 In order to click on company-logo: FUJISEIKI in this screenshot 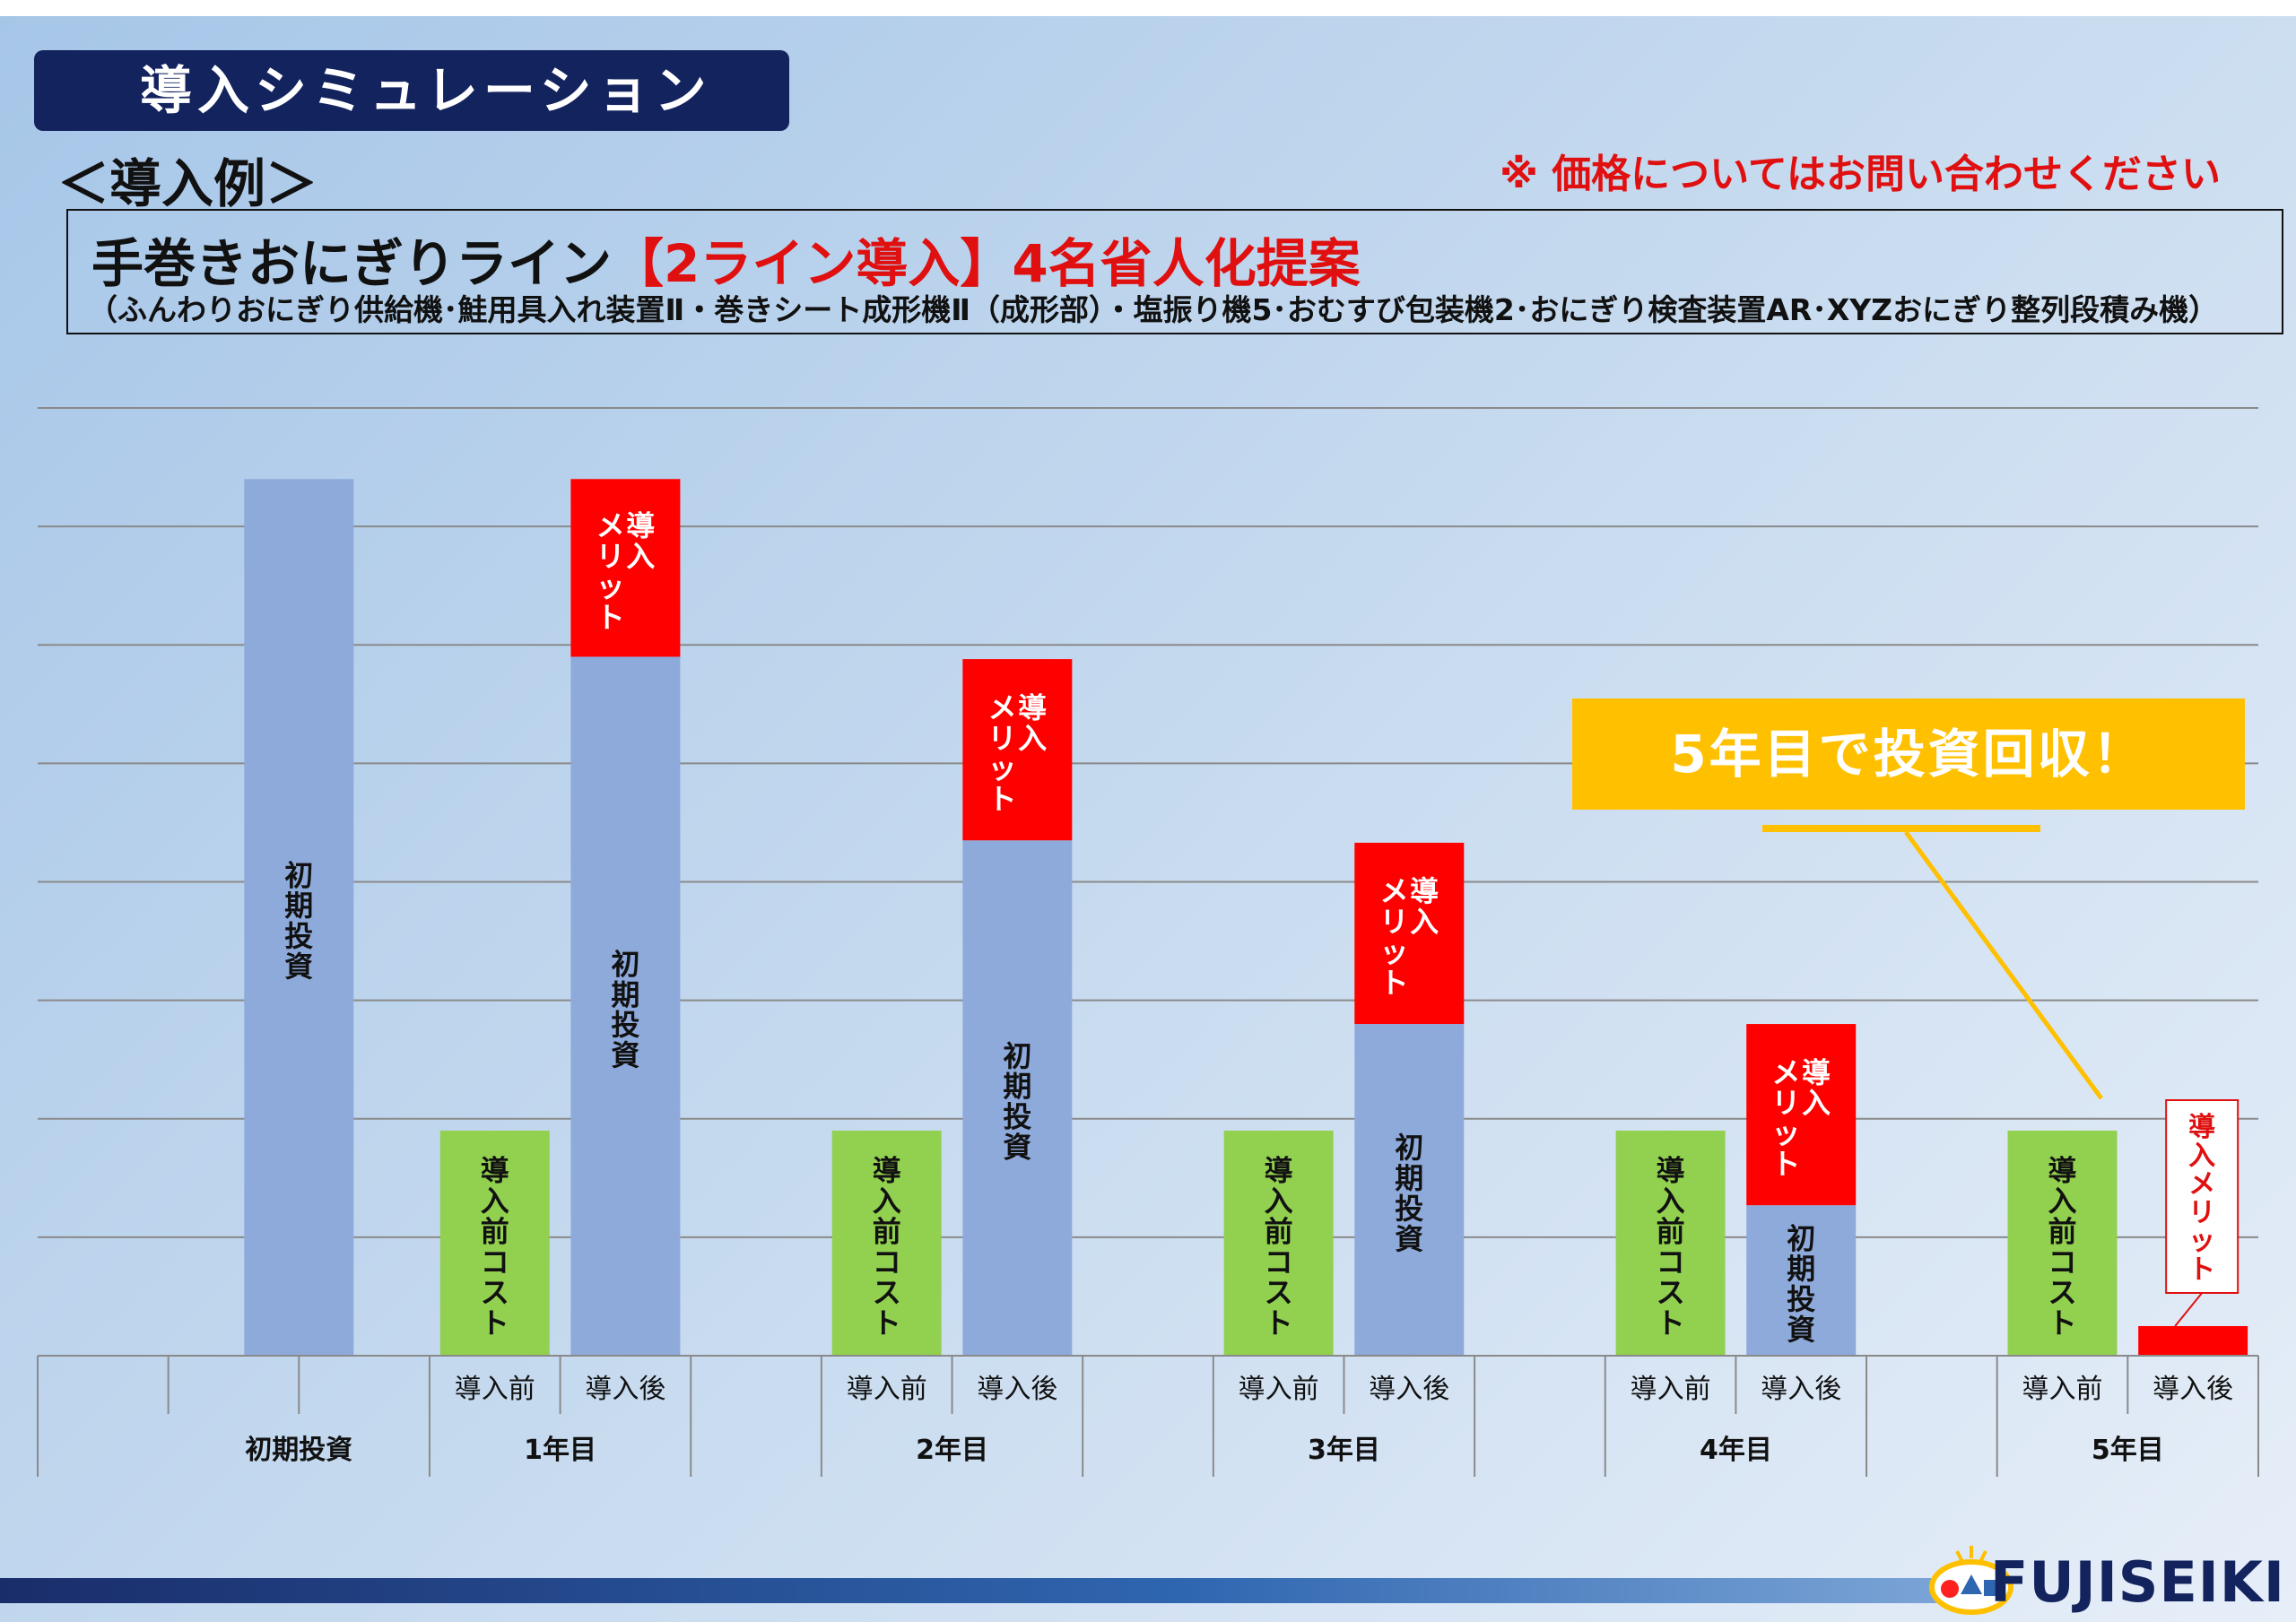, I will do `click(2137, 1582)`.